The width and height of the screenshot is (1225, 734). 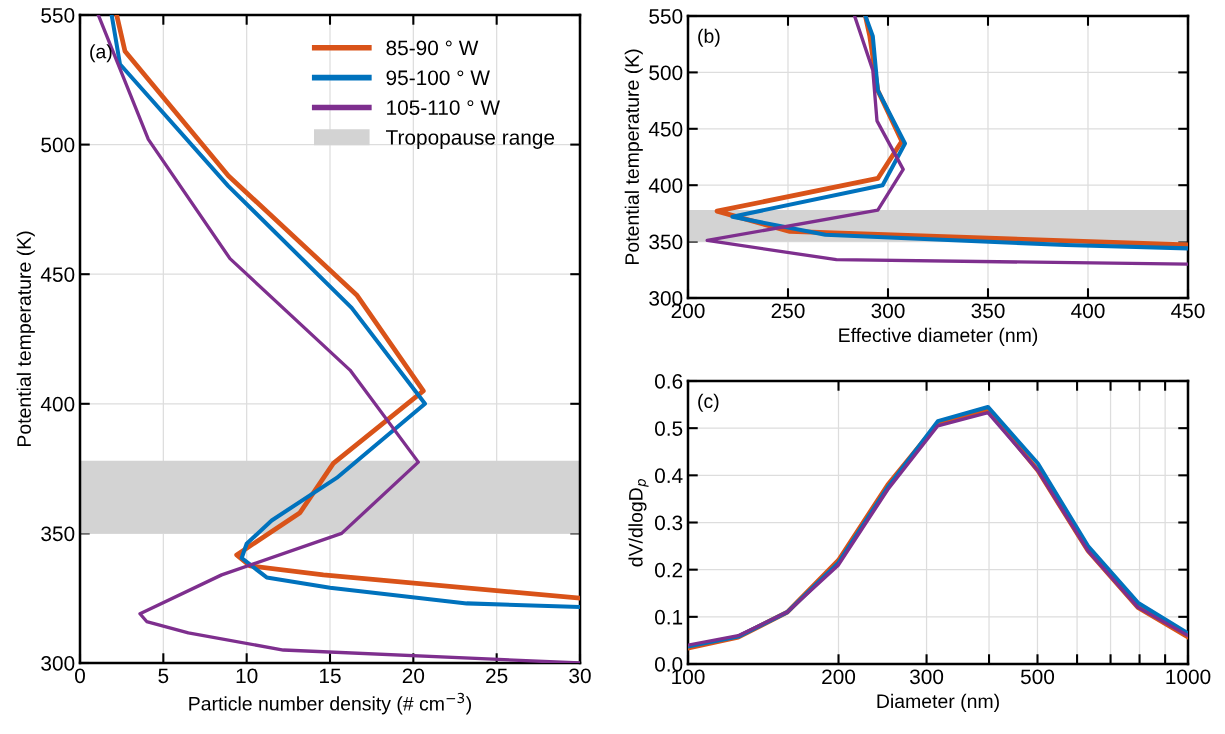 What do you see at coordinates (1188, 311) in the screenshot?
I see `x-tick-label: 450` at bounding box center [1188, 311].